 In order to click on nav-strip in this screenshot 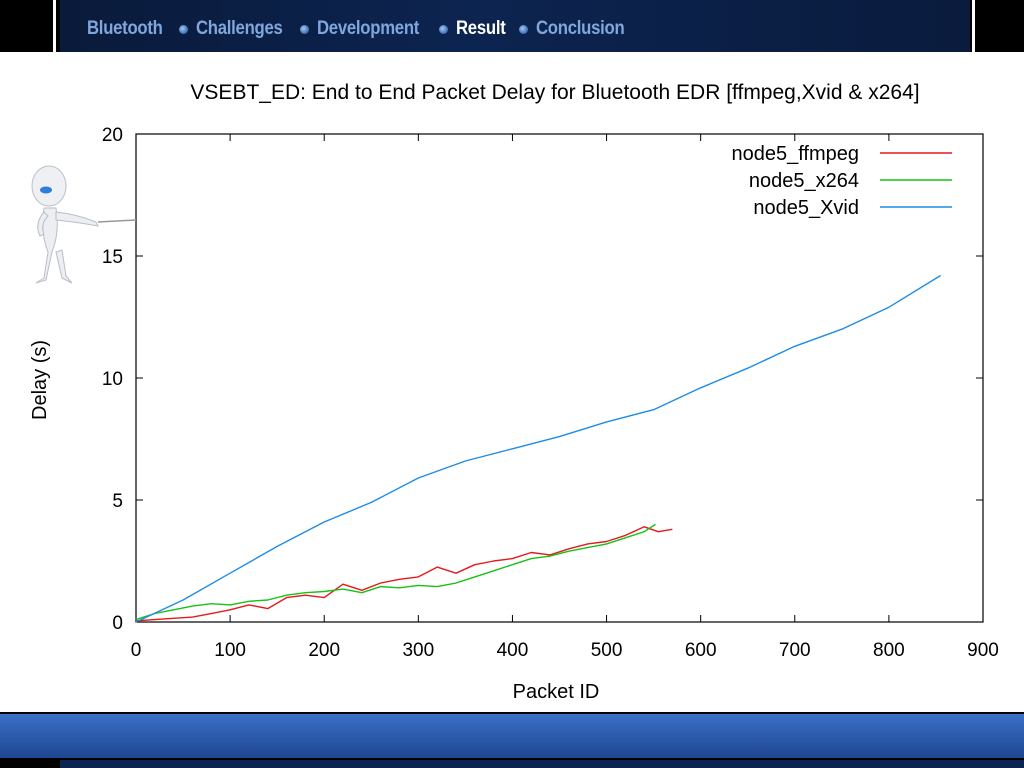, I will do `click(515, 26)`.